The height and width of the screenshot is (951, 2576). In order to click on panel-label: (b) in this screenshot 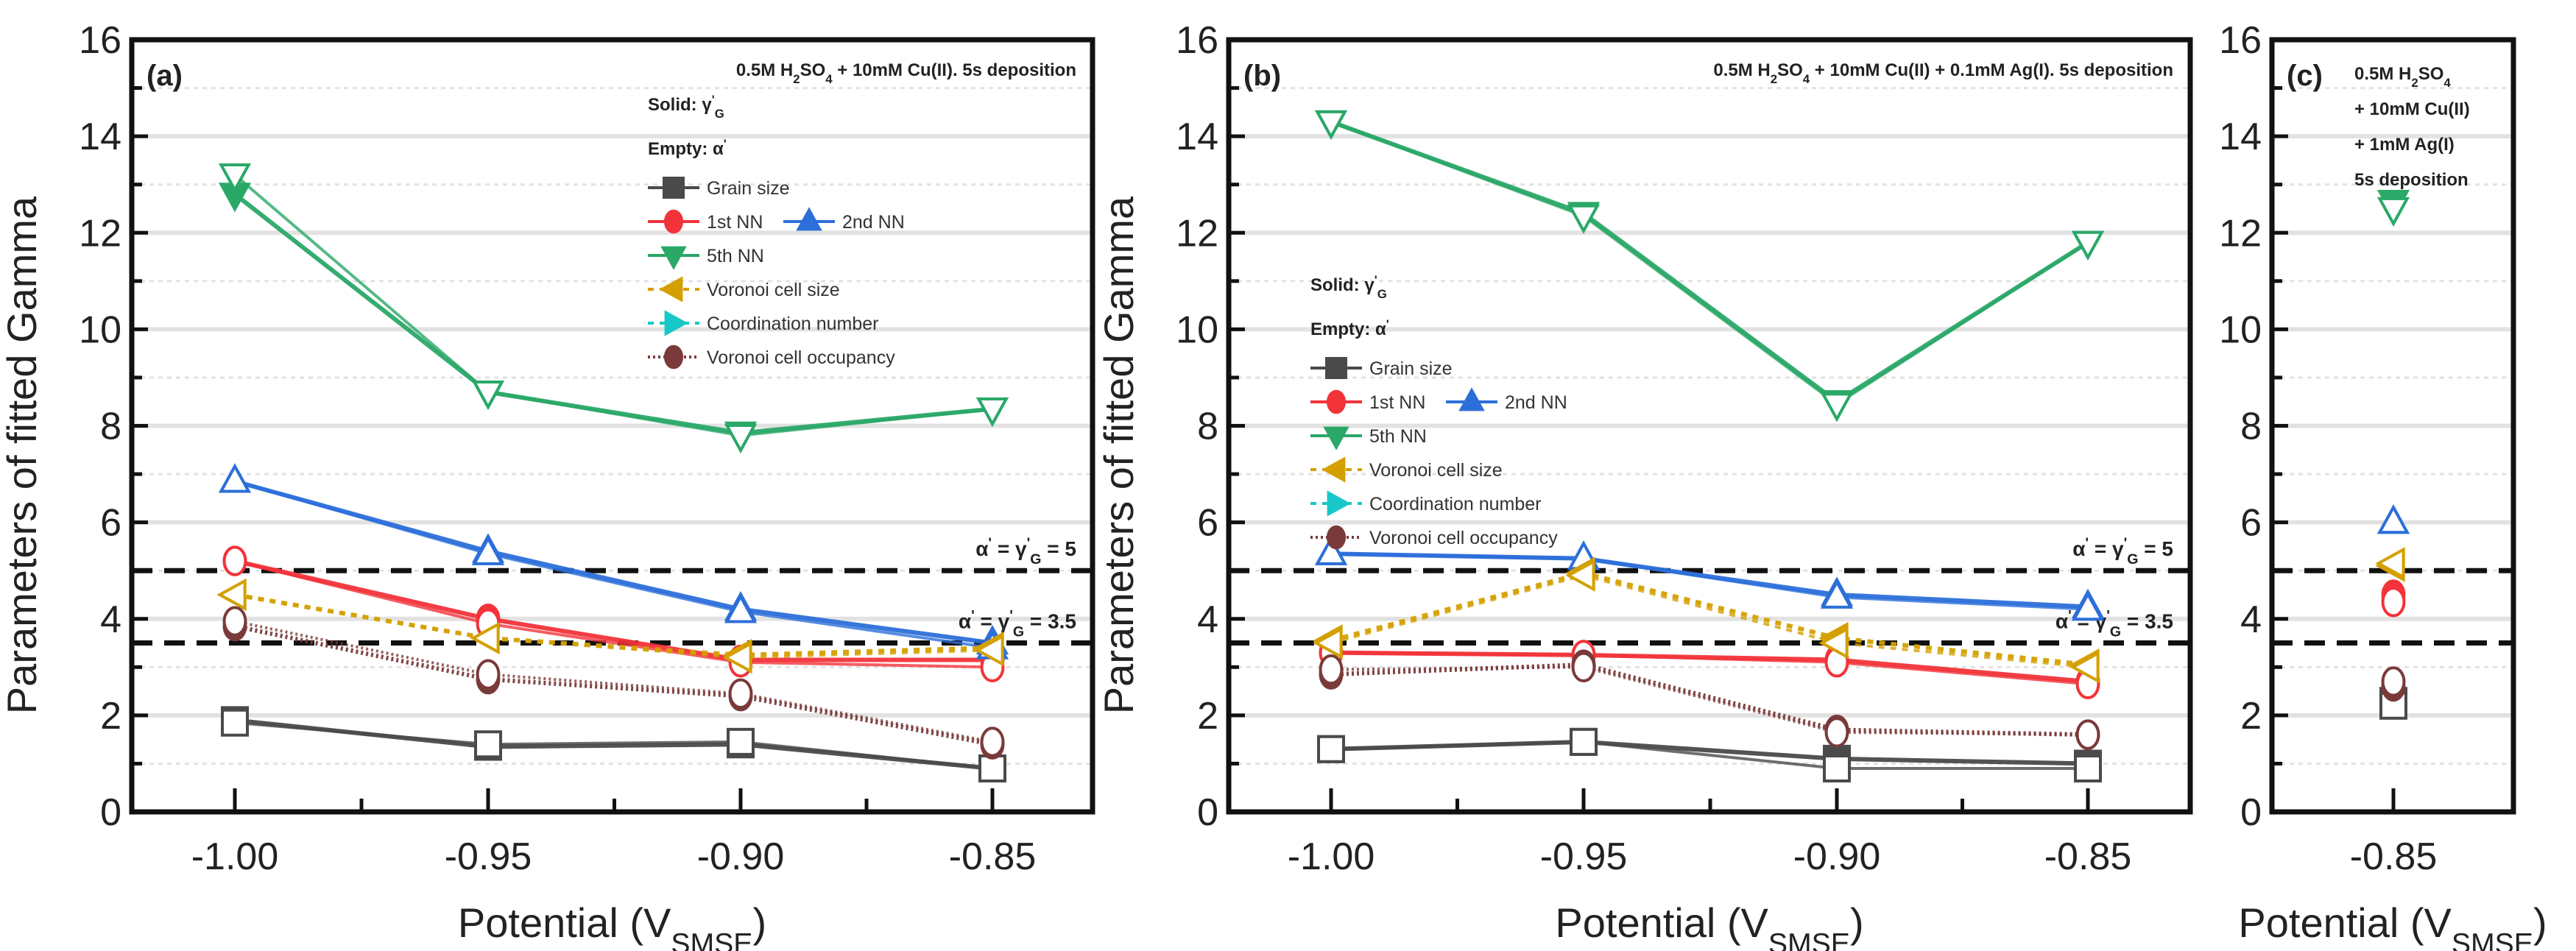, I will do `click(1262, 76)`.